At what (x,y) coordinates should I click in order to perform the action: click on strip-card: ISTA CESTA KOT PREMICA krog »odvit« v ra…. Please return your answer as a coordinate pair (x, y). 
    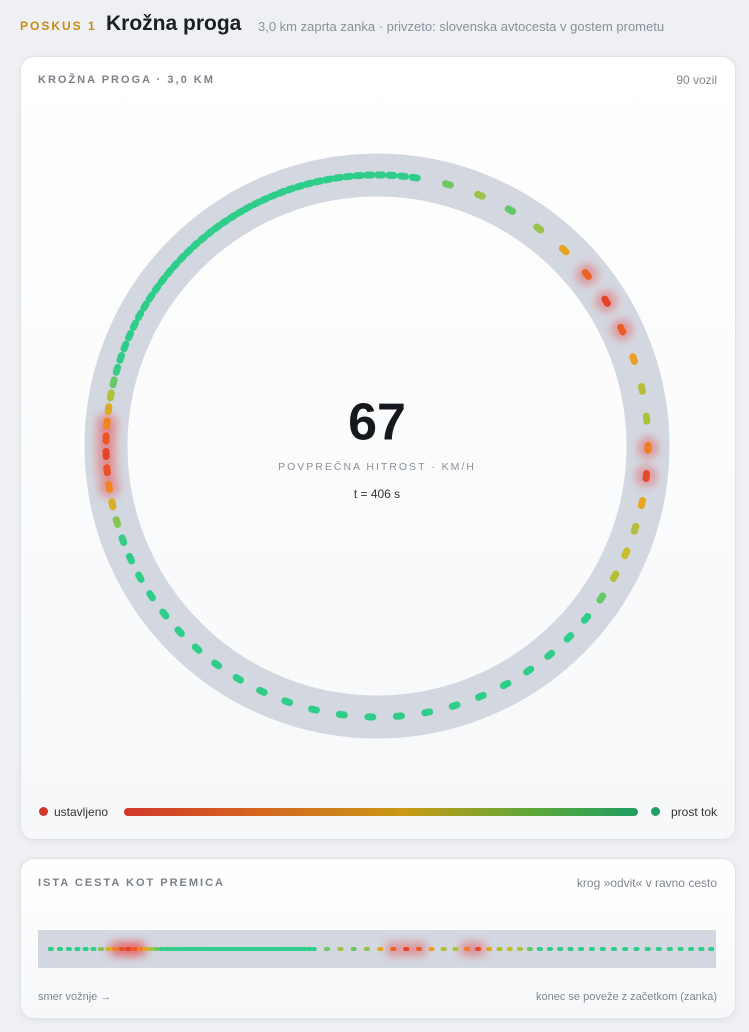
    Looking at the image, I should click on (378, 938).